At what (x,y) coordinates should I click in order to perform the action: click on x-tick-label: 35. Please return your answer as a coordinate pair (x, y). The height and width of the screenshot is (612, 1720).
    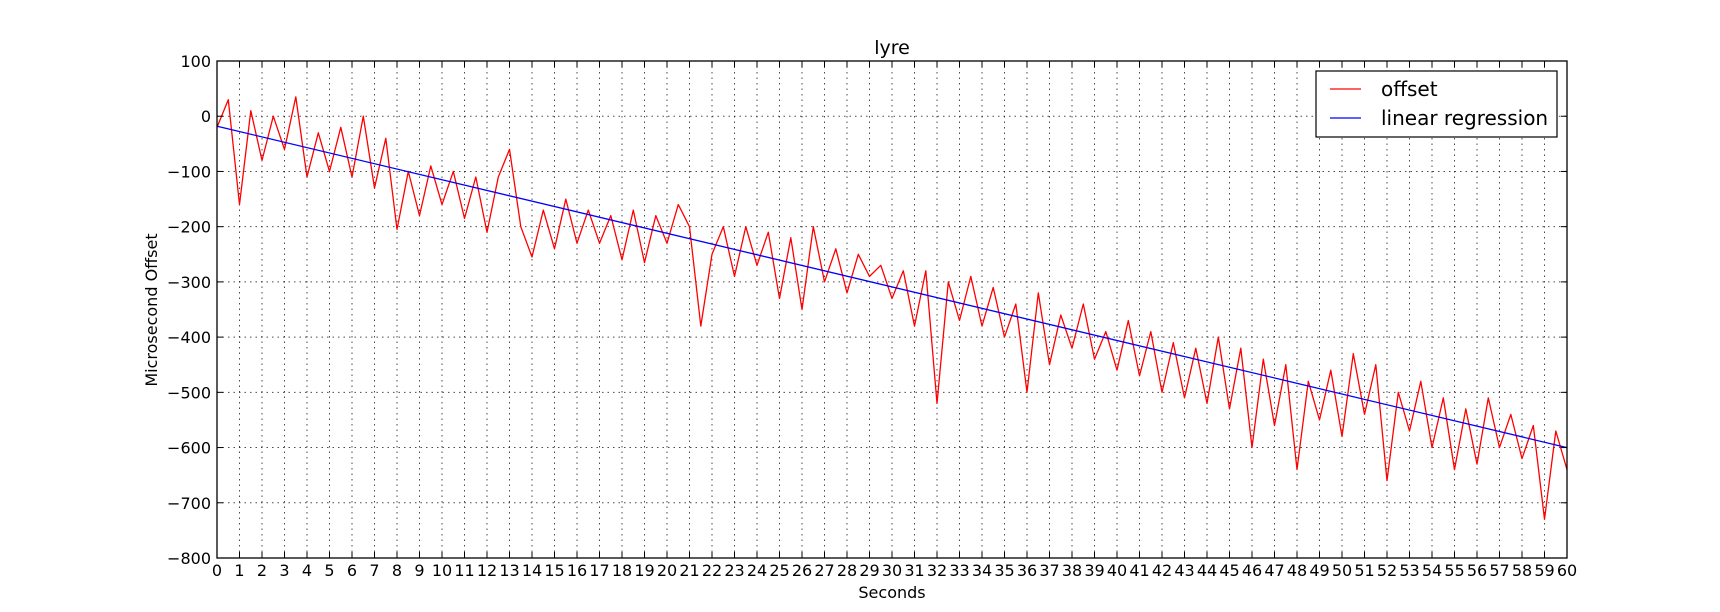
    Looking at the image, I should click on (1004, 570).